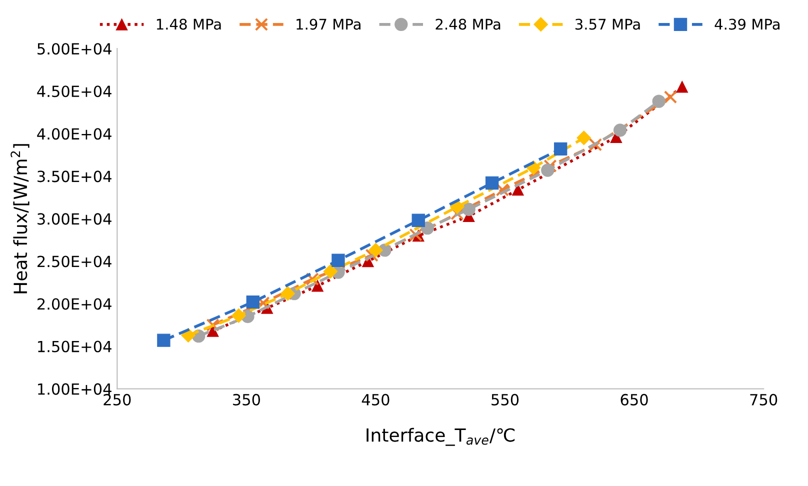 This screenshot has height=486, width=808. What do you see at coordinates (75, 176) in the screenshot?
I see `y-tick-label: 3.50E+04` at bounding box center [75, 176].